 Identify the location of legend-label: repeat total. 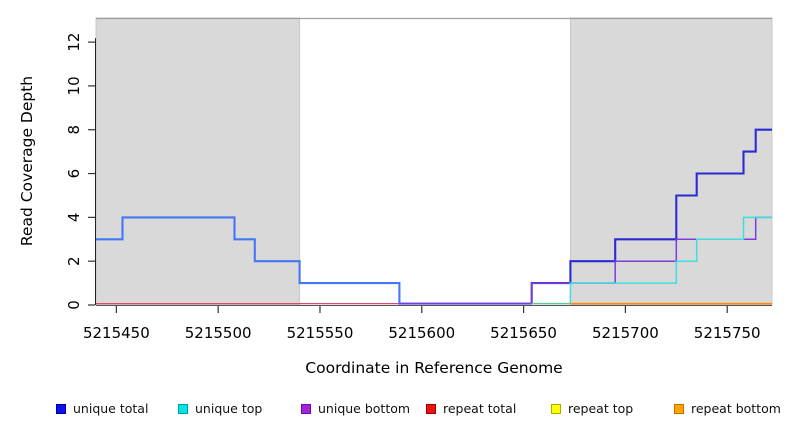
(480, 408).